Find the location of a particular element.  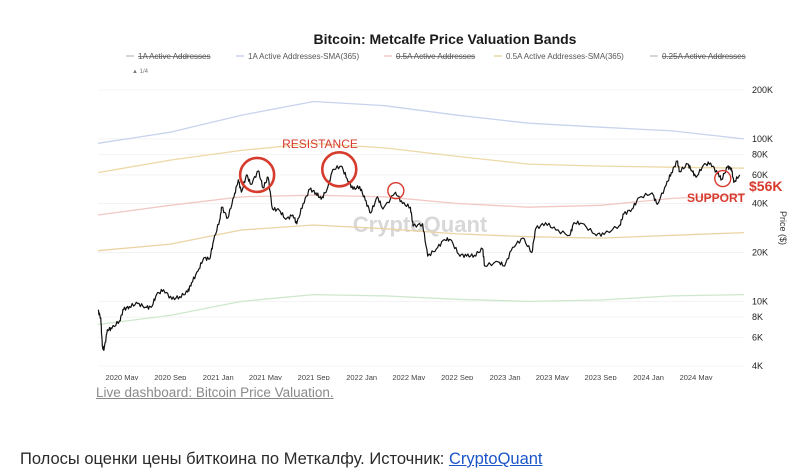

y-tick-label-5: 40K is located at coordinates (760, 204).